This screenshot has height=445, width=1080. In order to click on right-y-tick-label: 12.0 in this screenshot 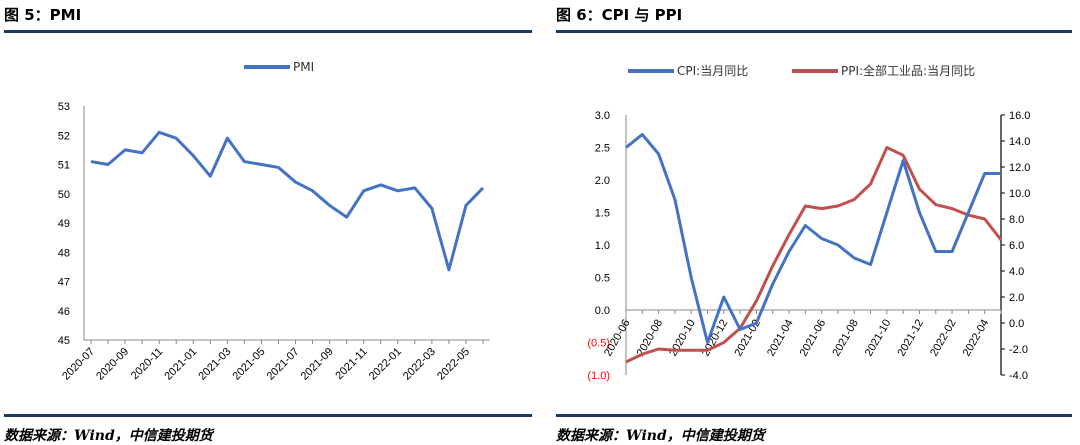, I will do `click(1019, 168)`.